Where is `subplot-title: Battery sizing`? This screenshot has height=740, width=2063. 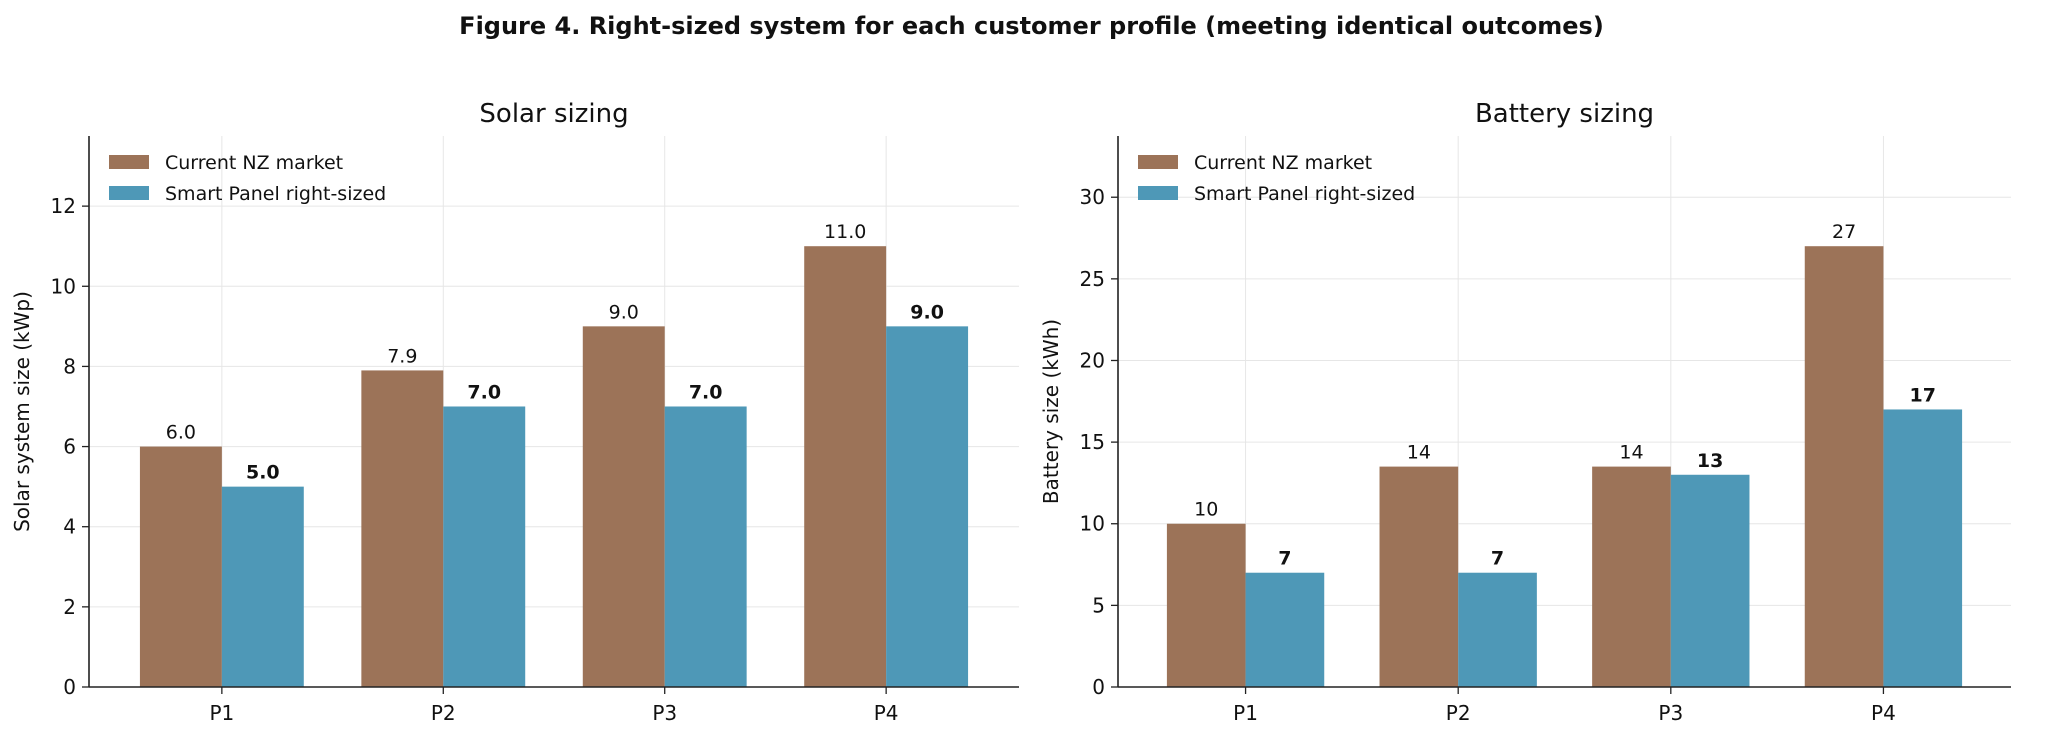 subplot-title: Battery sizing is located at coordinates (1564, 114).